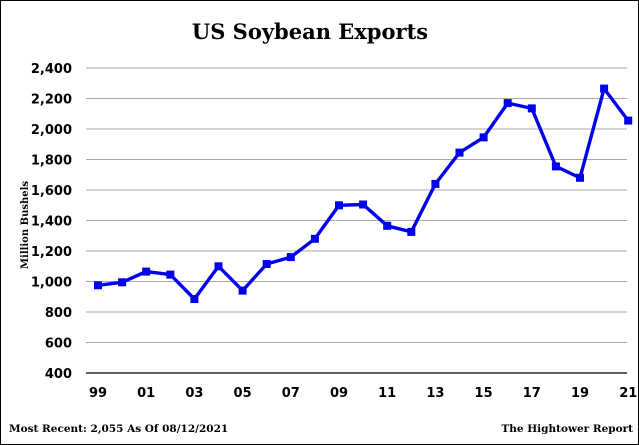  What do you see at coordinates (118, 429) in the screenshot?
I see `footer-most-recent: Most Recent: 2,055 As Of 08/12/2021` at bounding box center [118, 429].